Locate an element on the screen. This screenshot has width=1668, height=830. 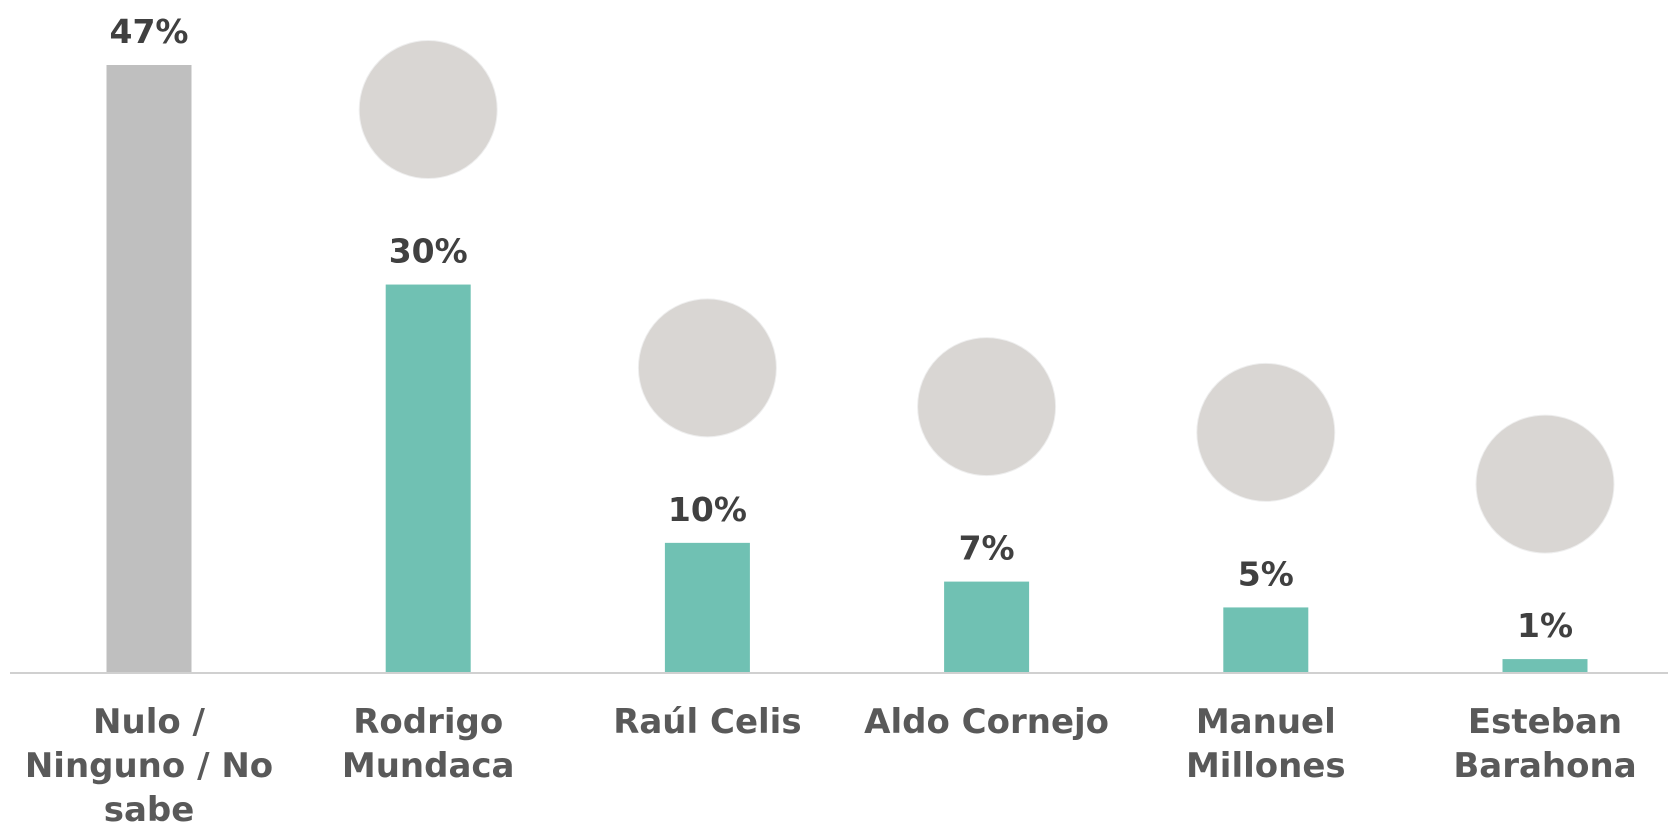
value-label: 47% is located at coordinates (149, 31).